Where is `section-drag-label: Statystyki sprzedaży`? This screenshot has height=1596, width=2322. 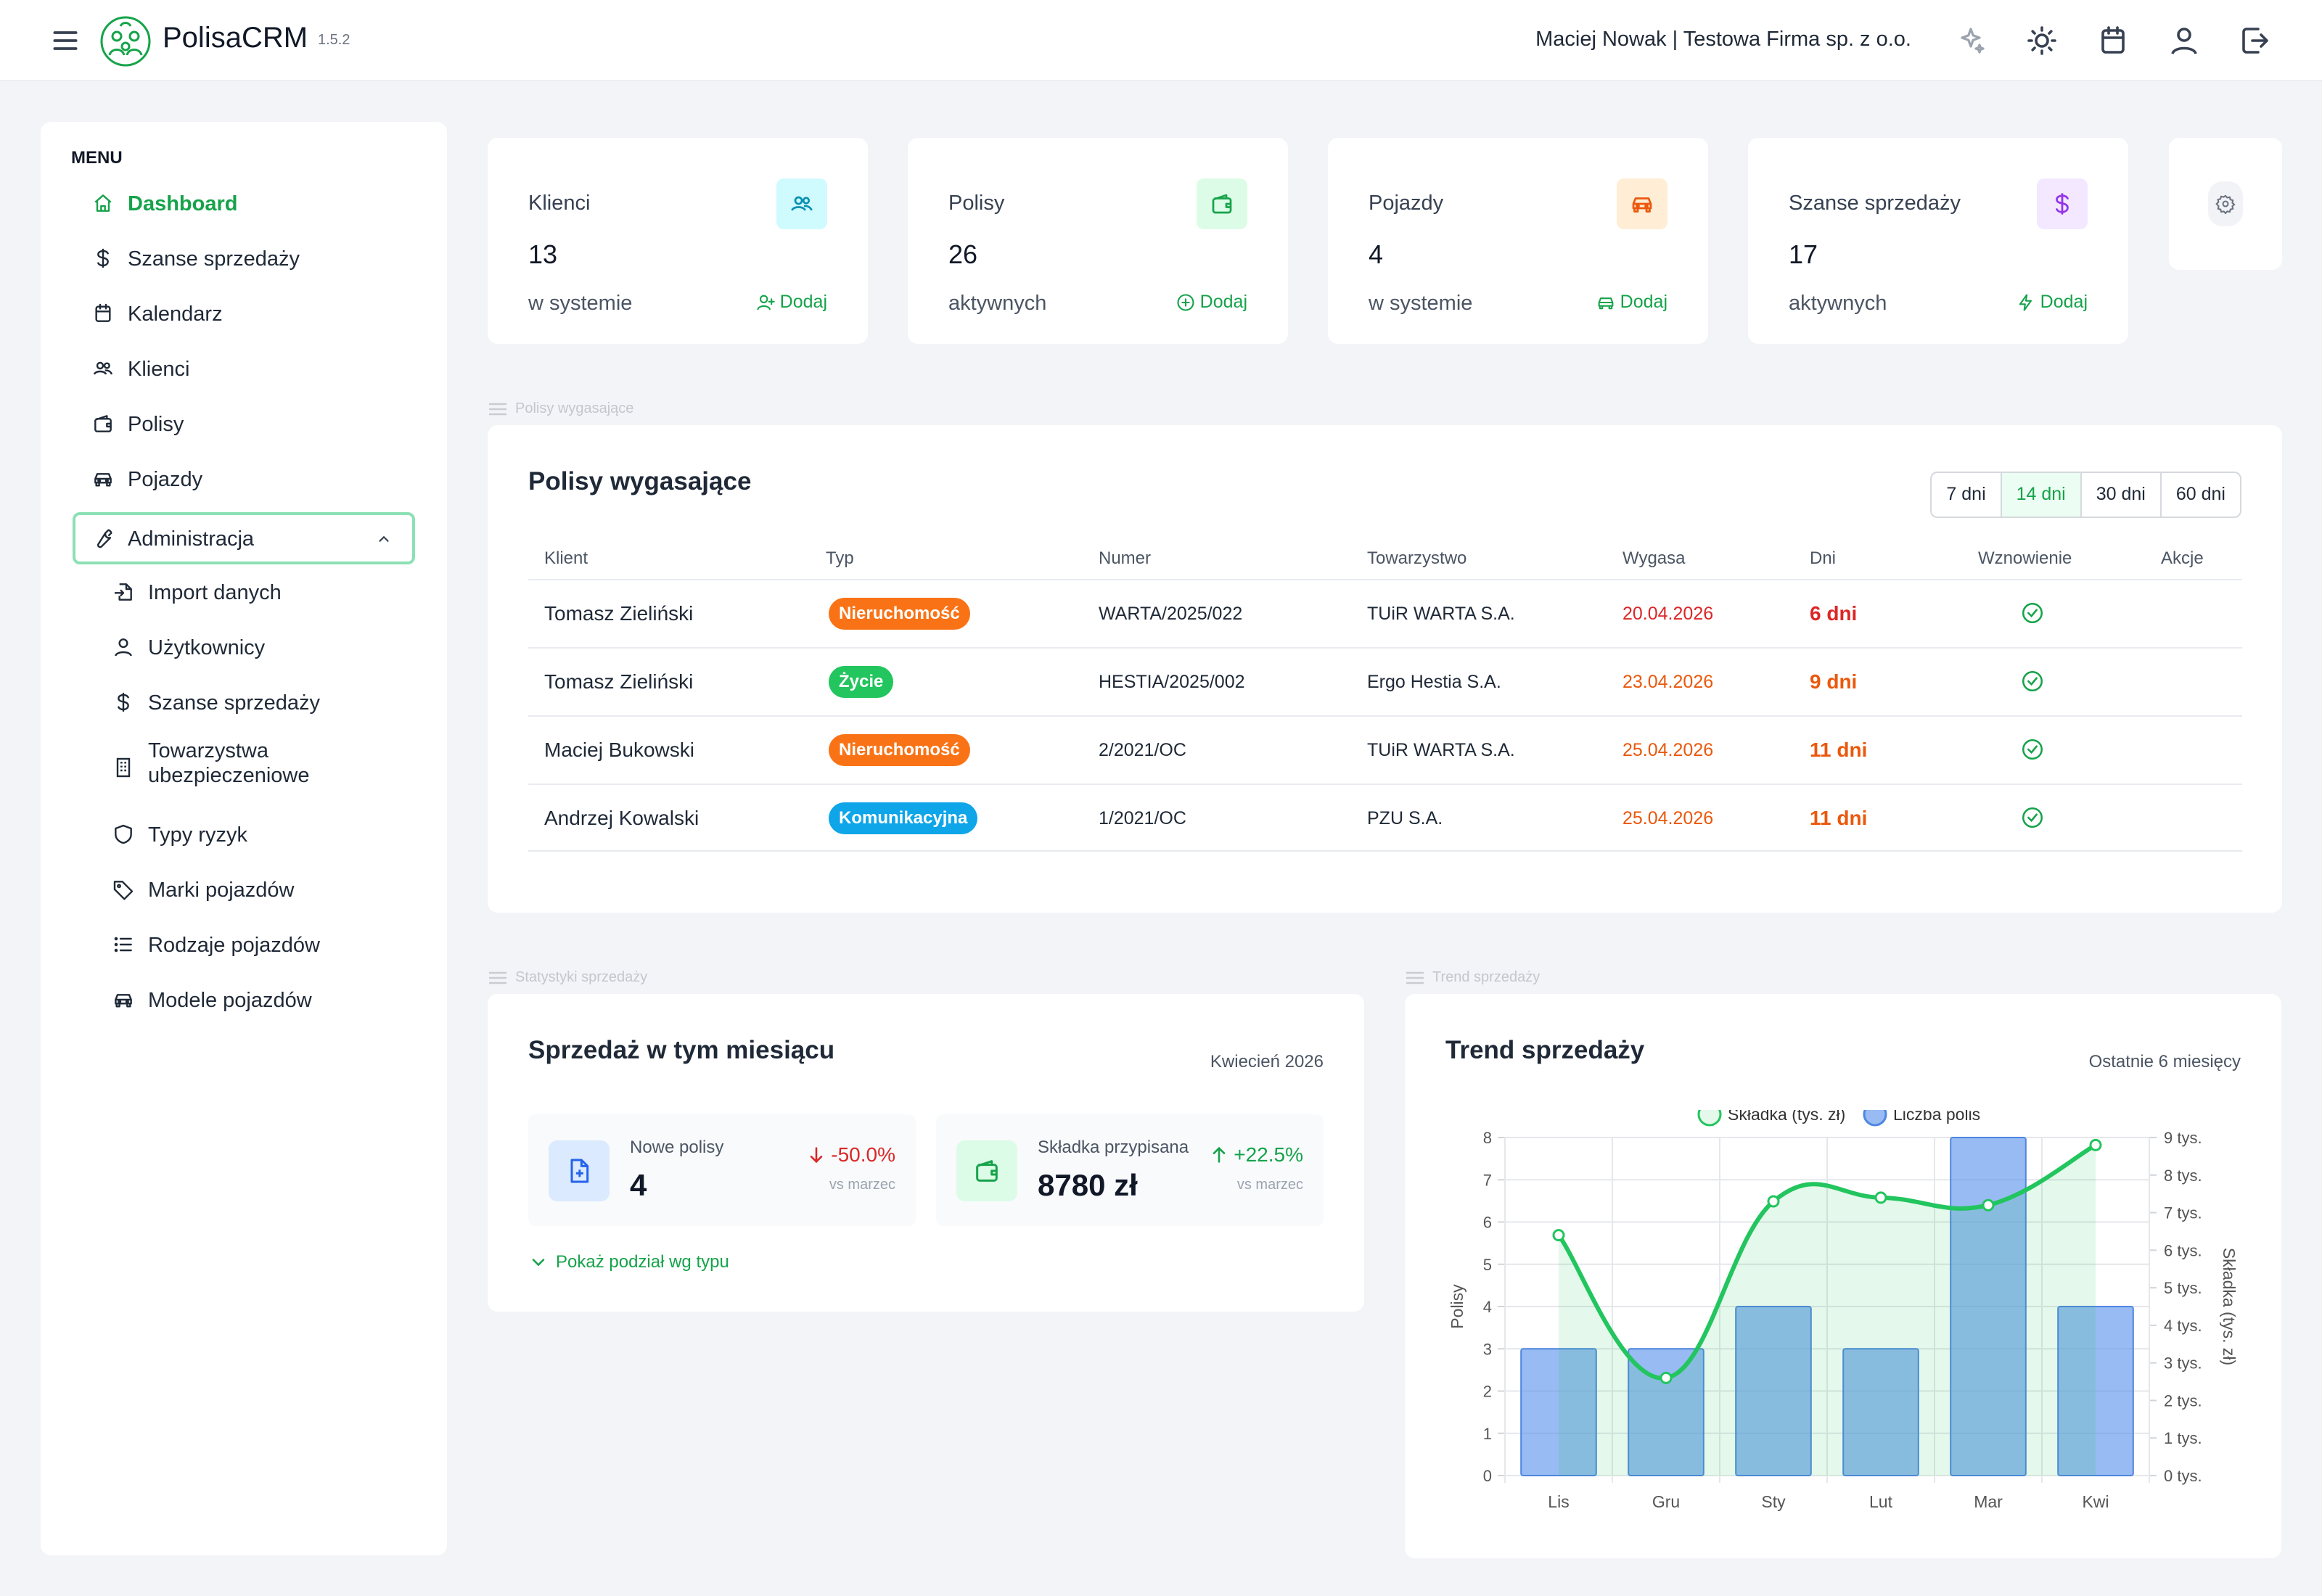 section-drag-label: Statystyki sprzedaży is located at coordinates (567, 978).